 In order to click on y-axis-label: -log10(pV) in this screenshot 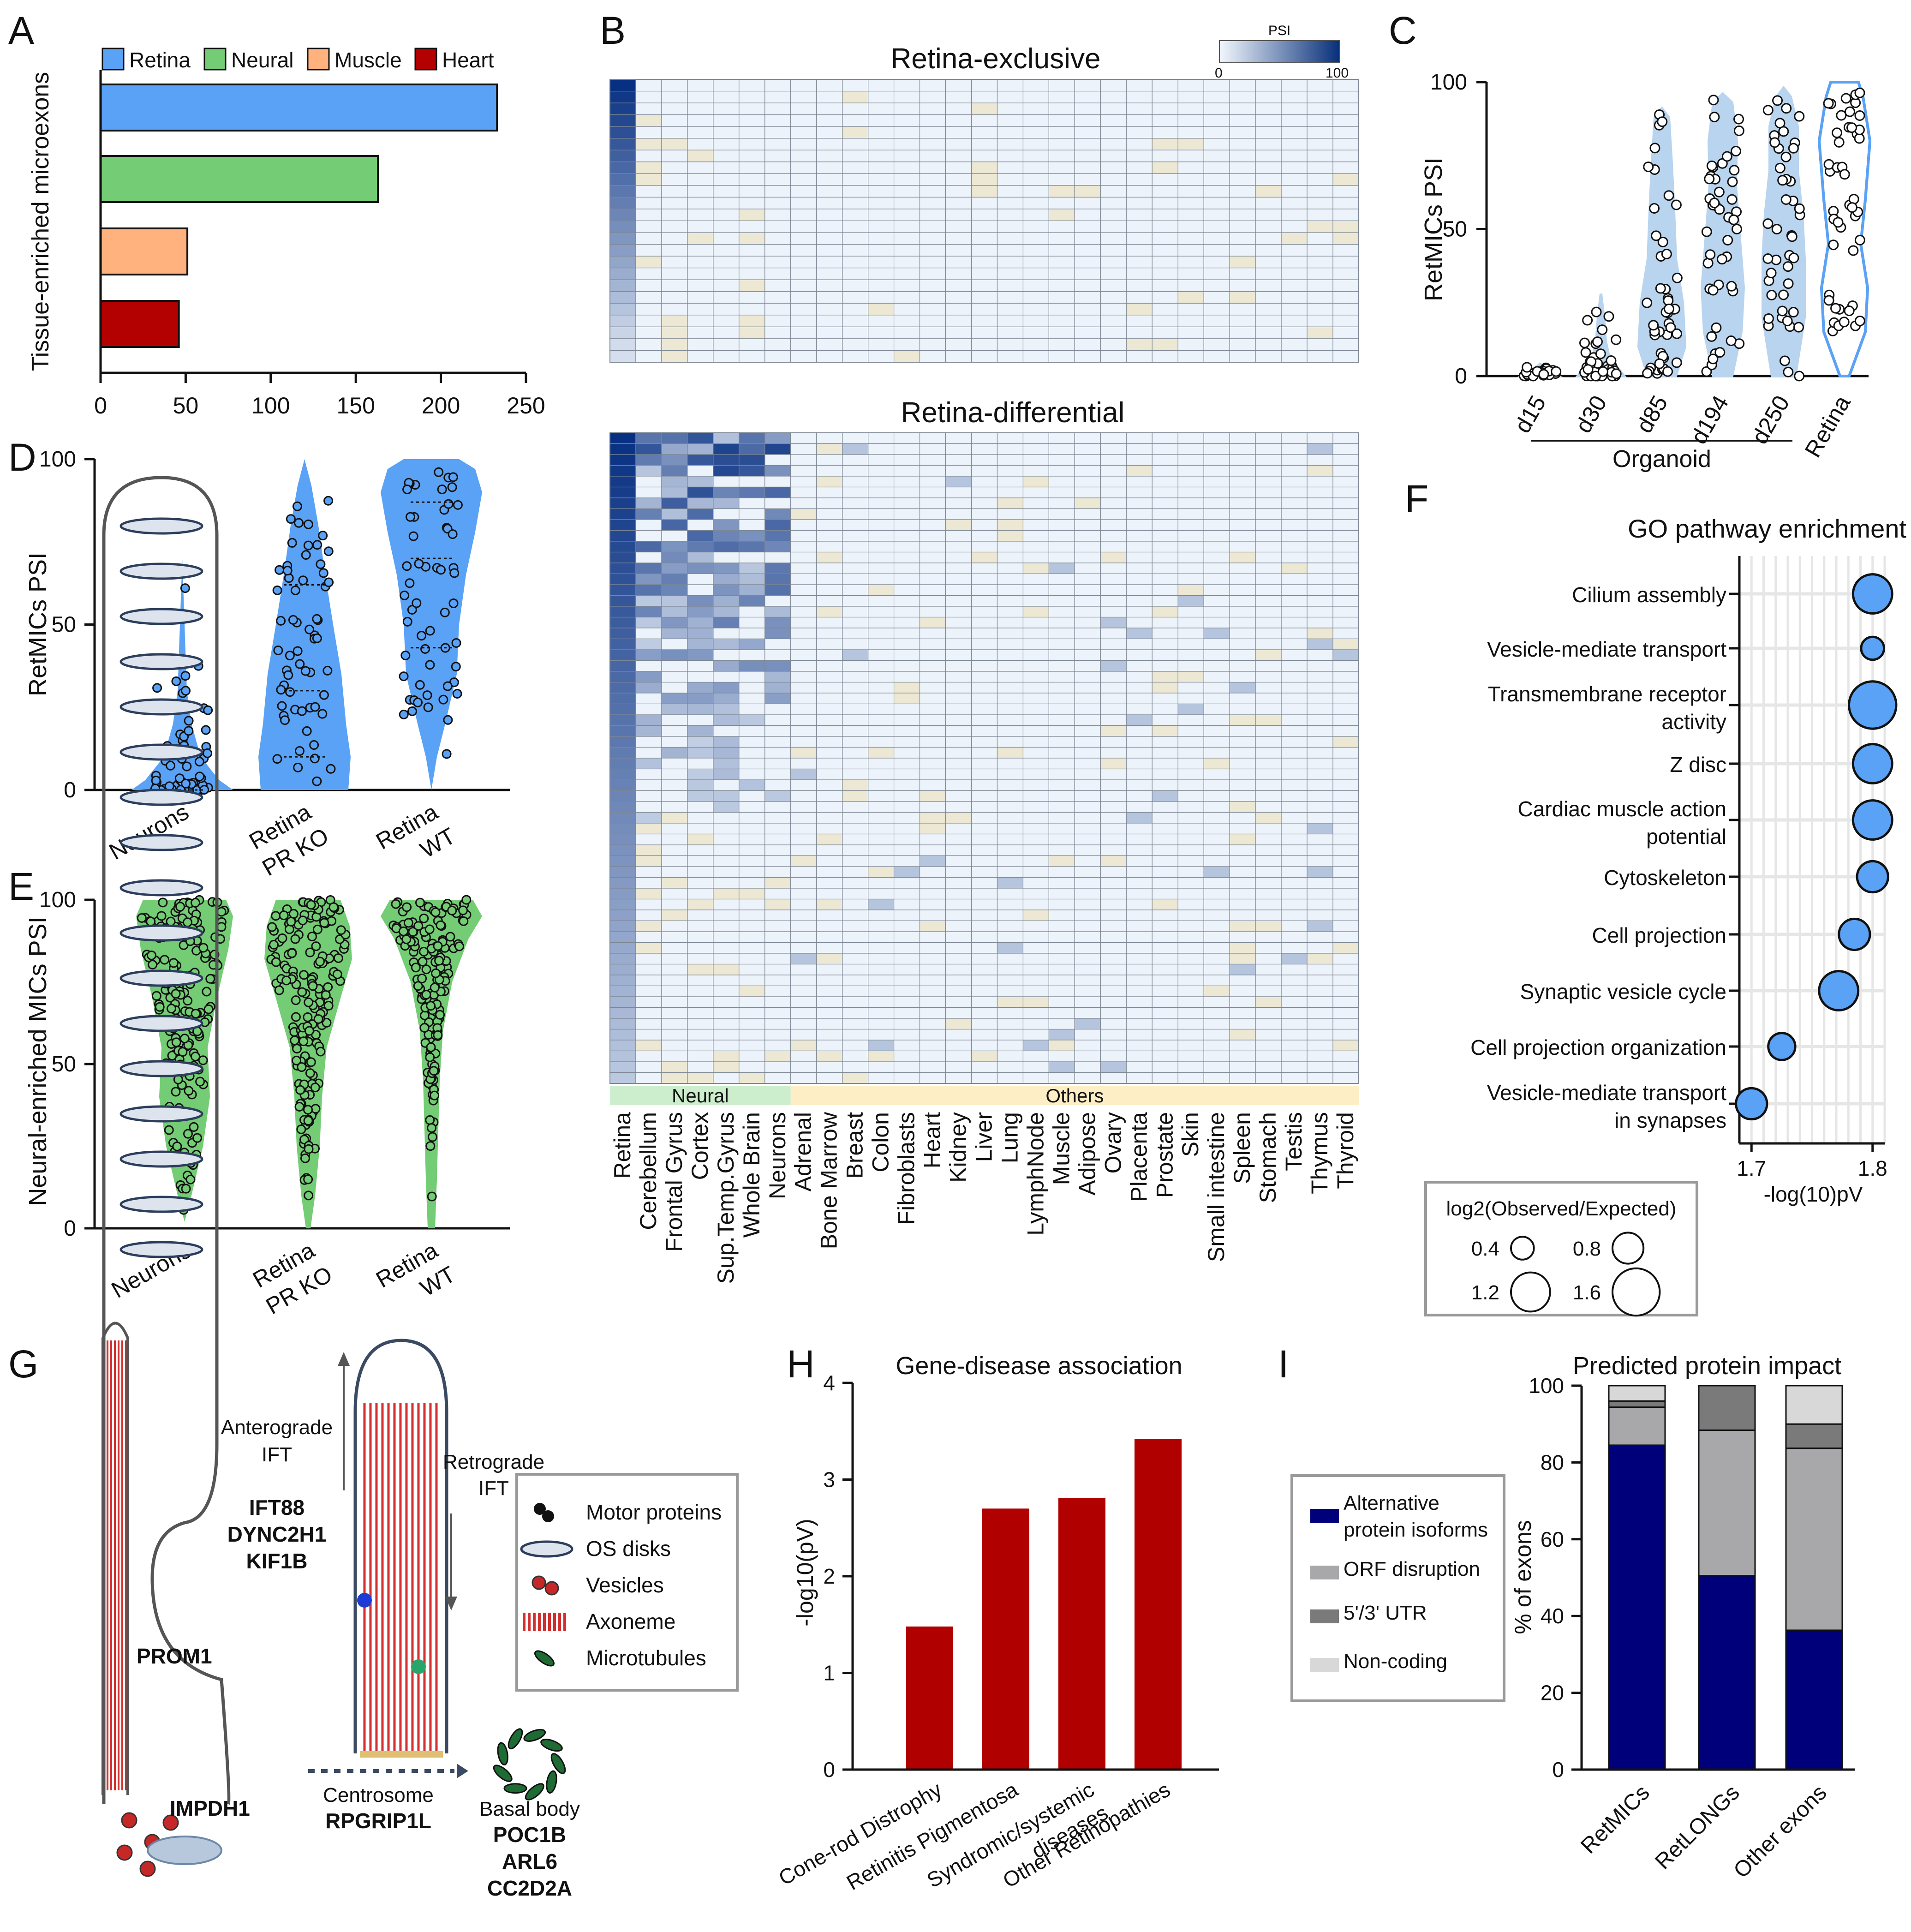, I will do `click(805, 1572)`.